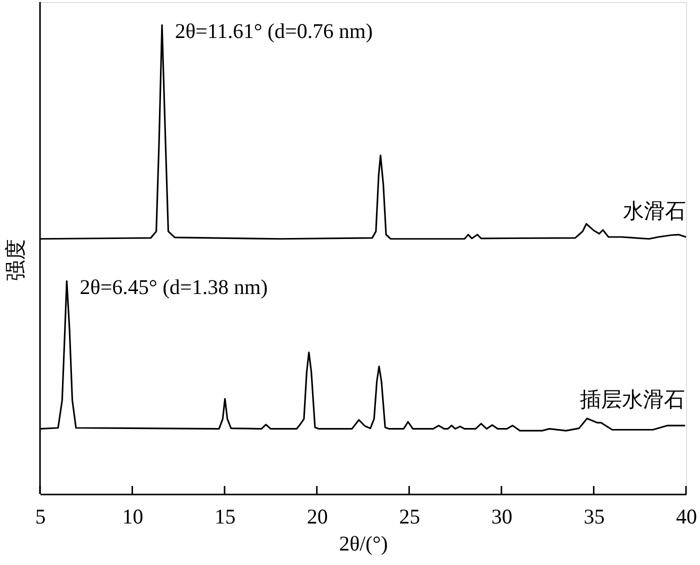  What do you see at coordinates (409, 516) in the screenshot?
I see `x-tick-label: 25` at bounding box center [409, 516].